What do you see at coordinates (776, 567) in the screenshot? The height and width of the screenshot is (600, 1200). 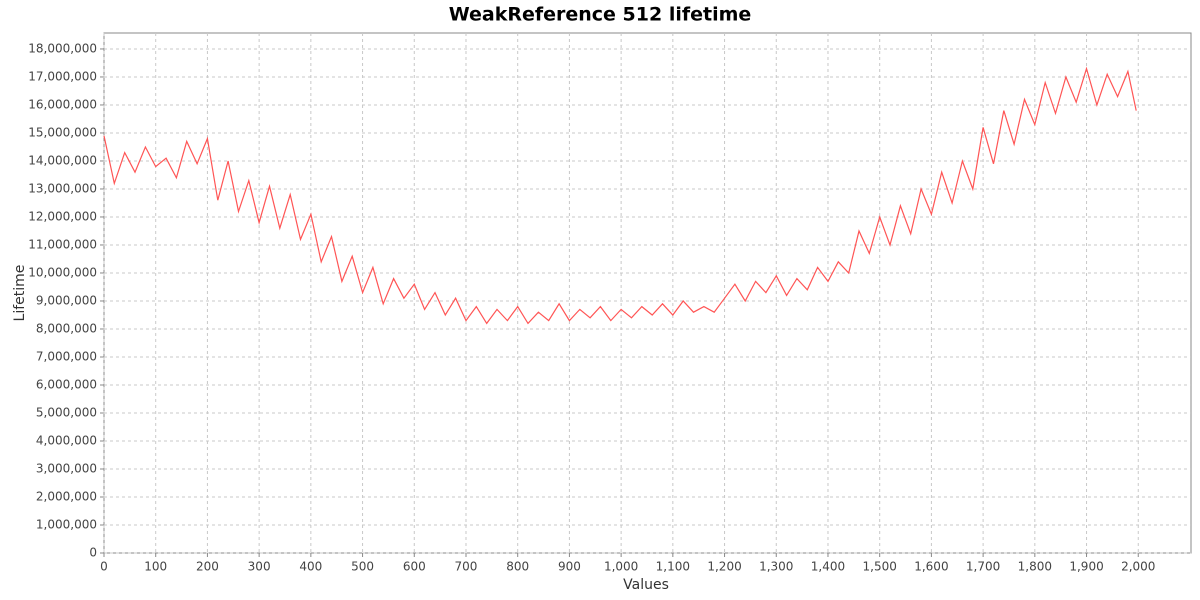 I see `x-tick-label: 1,300` at bounding box center [776, 567].